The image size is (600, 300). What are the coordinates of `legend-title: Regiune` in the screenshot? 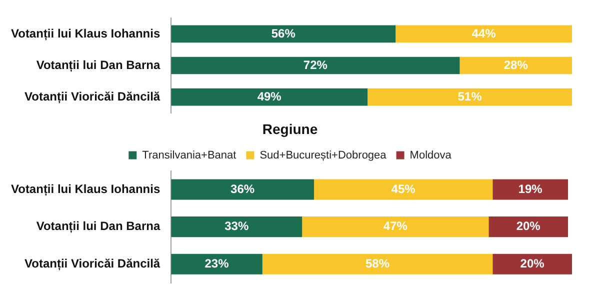 It's located at (290, 128).